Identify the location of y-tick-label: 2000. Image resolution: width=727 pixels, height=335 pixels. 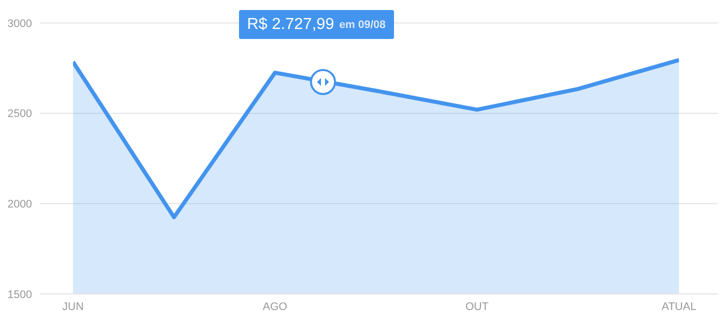
(20, 204).